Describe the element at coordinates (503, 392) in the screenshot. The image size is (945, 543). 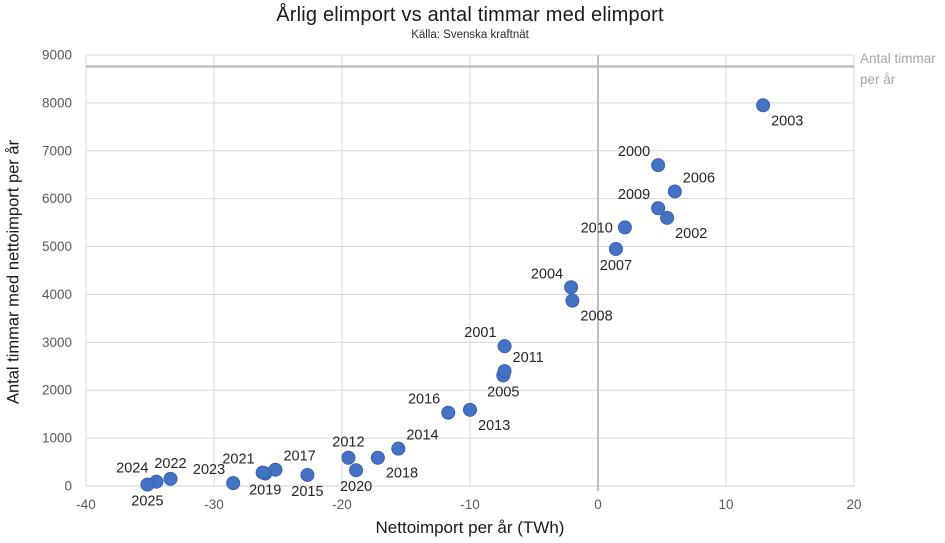
I see `data-point-label: 2005` at that location.